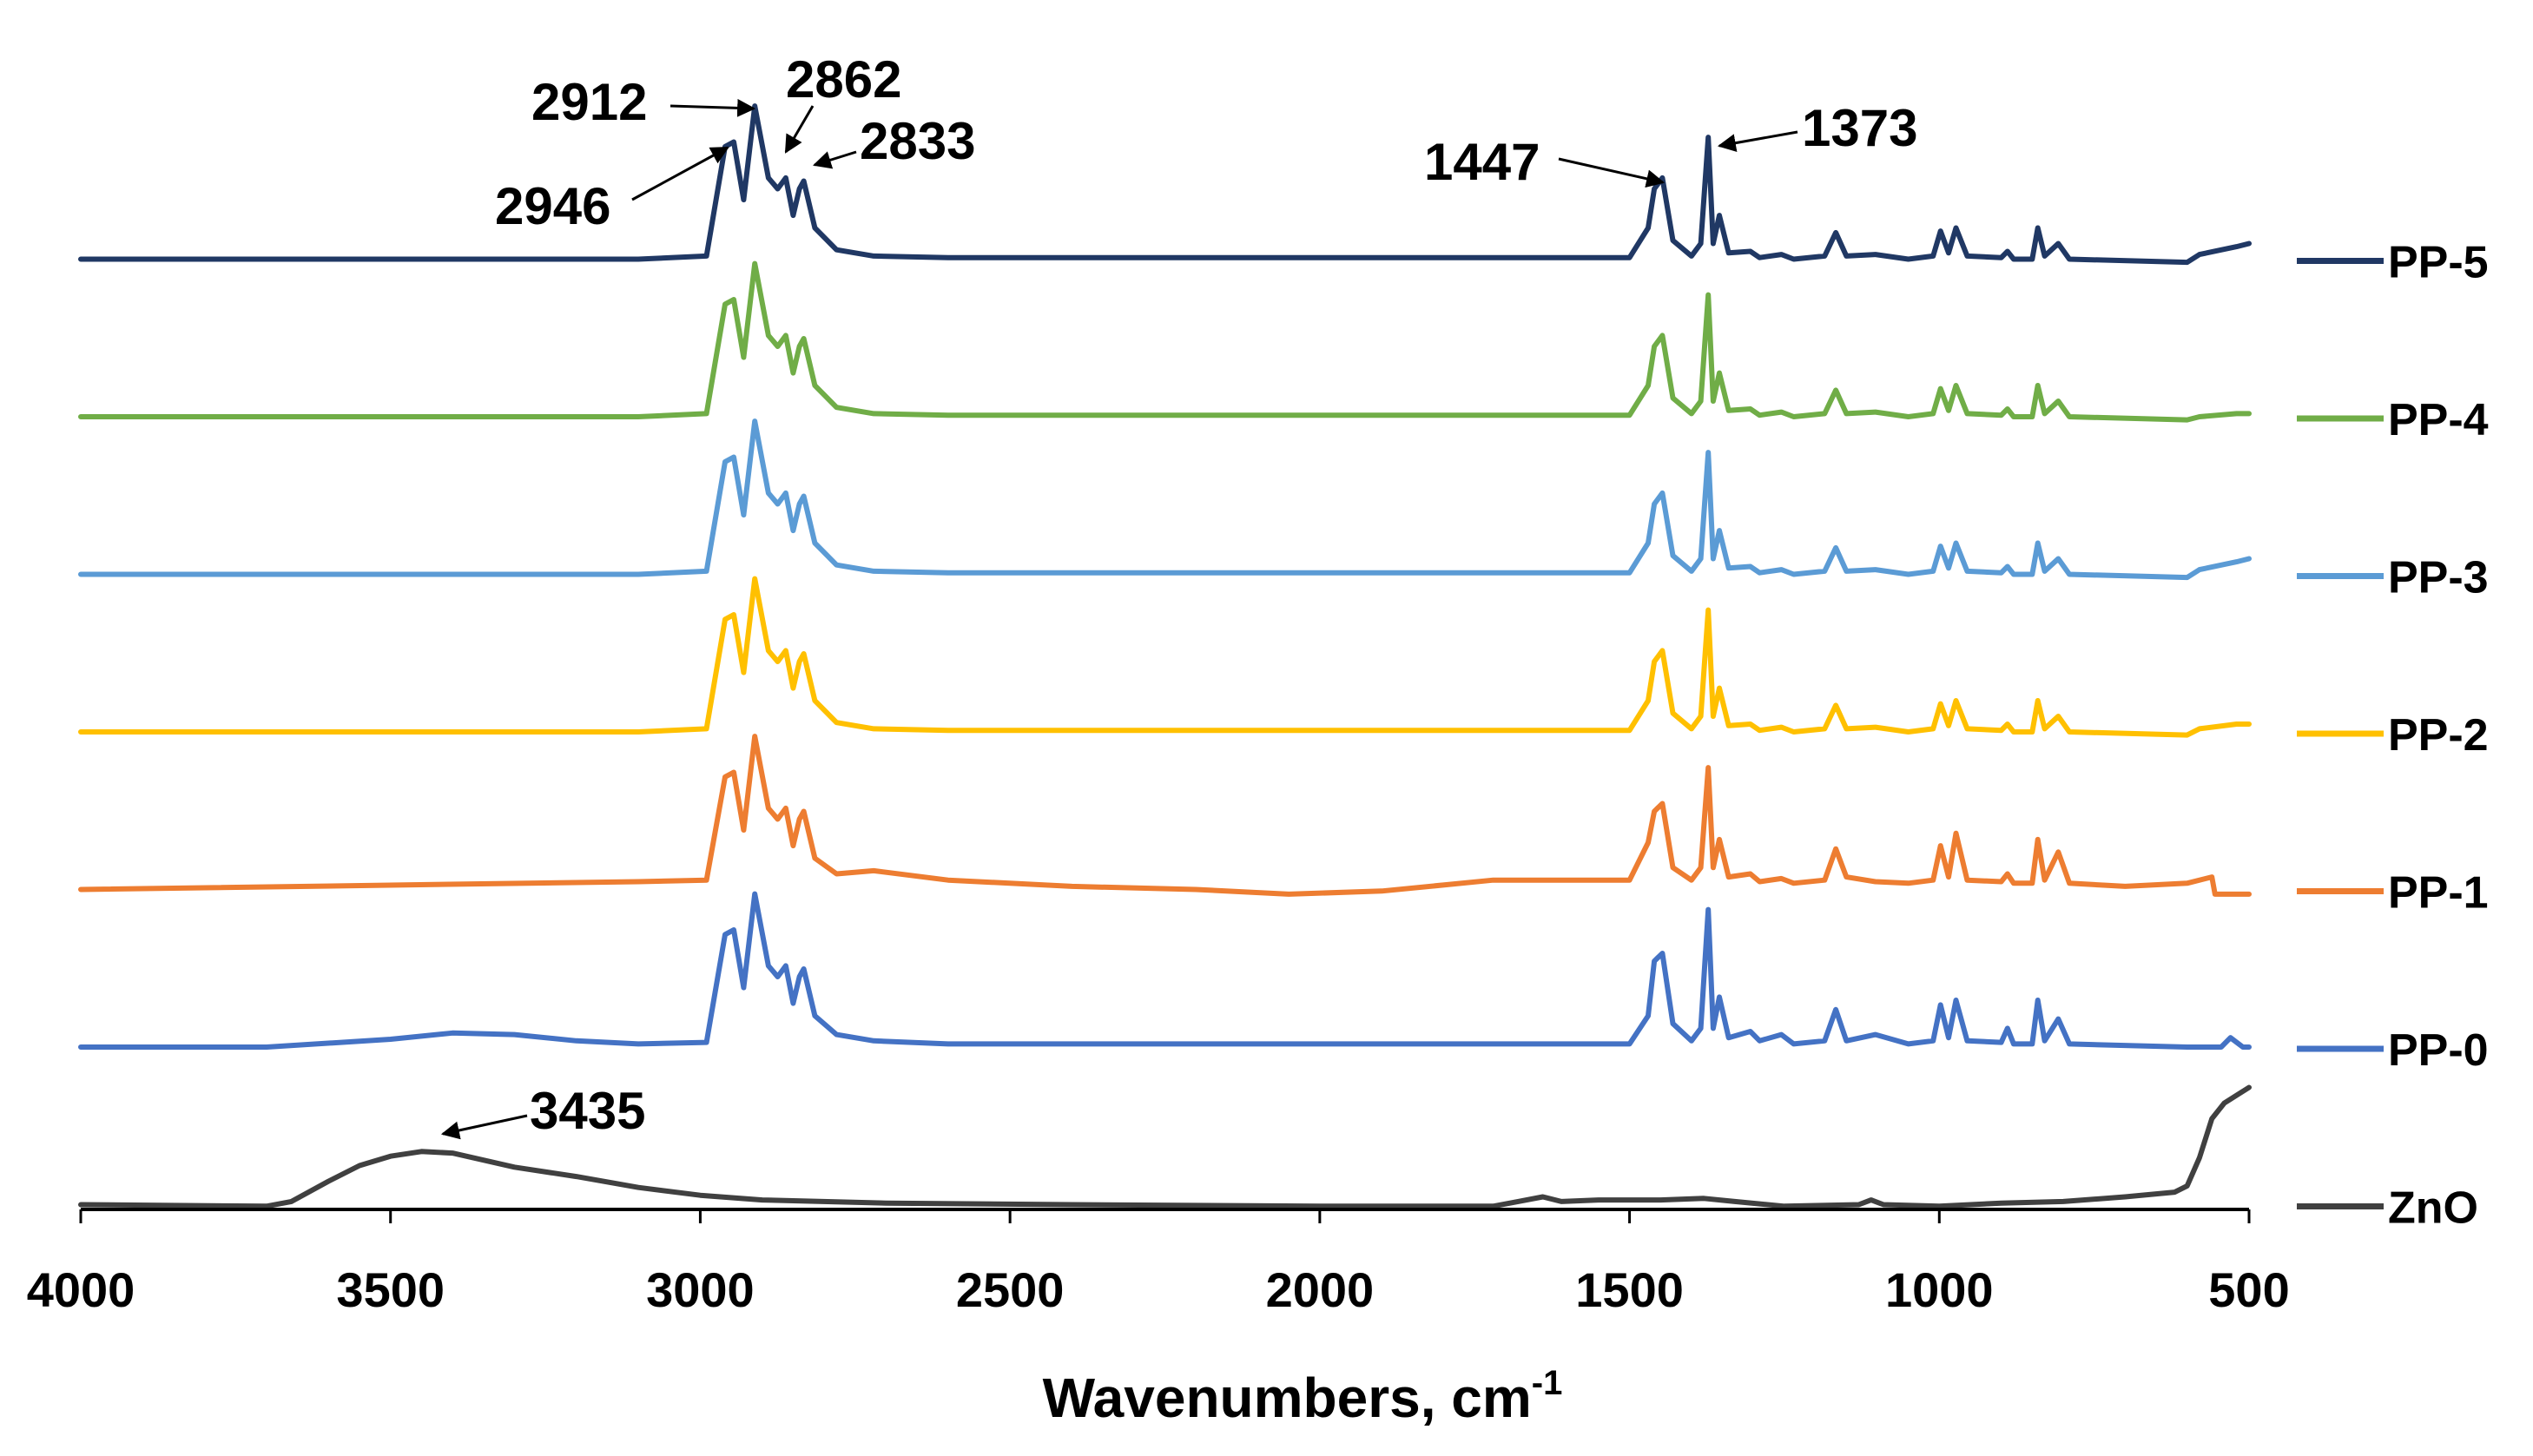  What do you see at coordinates (2248, 1289) in the screenshot?
I see `x-tick-label-500: 500` at bounding box center [2248, 1289].